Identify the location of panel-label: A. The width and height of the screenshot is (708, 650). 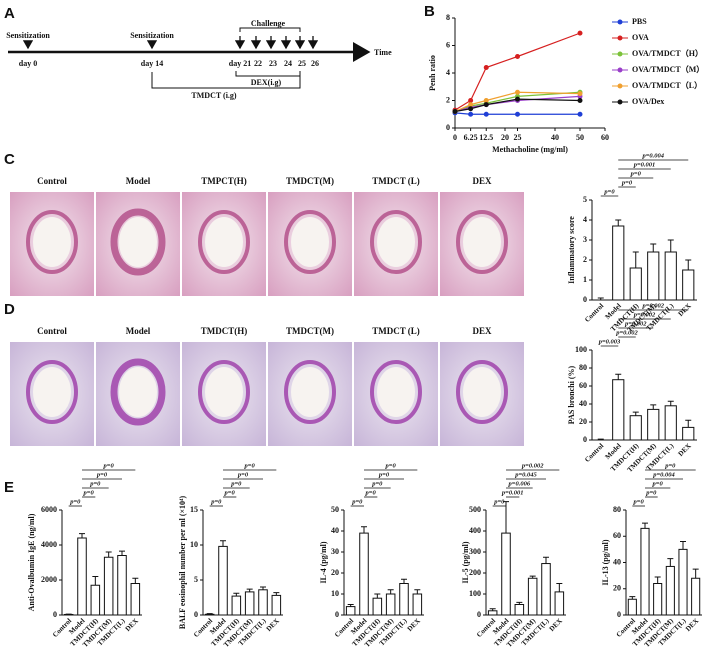
(9, 13).